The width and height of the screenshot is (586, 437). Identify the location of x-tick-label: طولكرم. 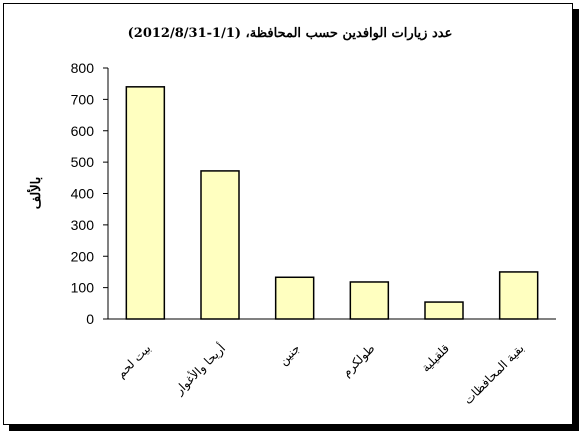
(358, 360).